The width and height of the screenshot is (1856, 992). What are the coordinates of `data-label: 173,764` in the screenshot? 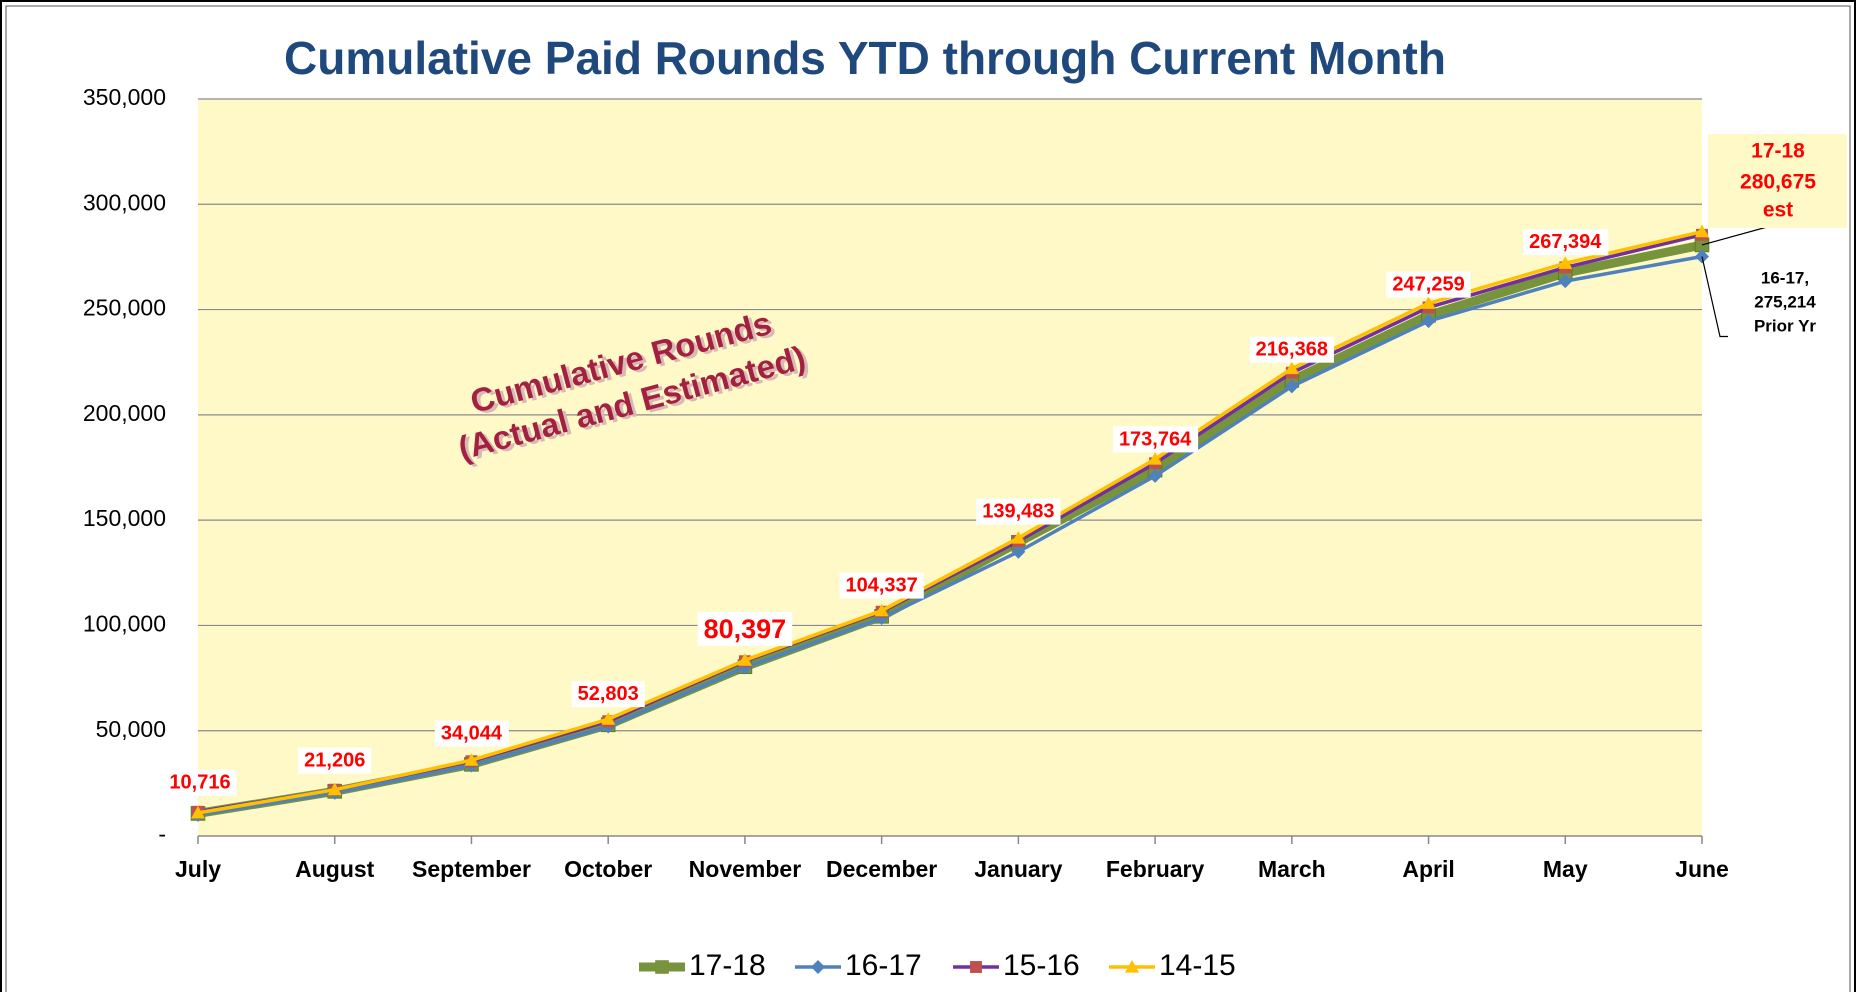 It's located at (1155, 439).